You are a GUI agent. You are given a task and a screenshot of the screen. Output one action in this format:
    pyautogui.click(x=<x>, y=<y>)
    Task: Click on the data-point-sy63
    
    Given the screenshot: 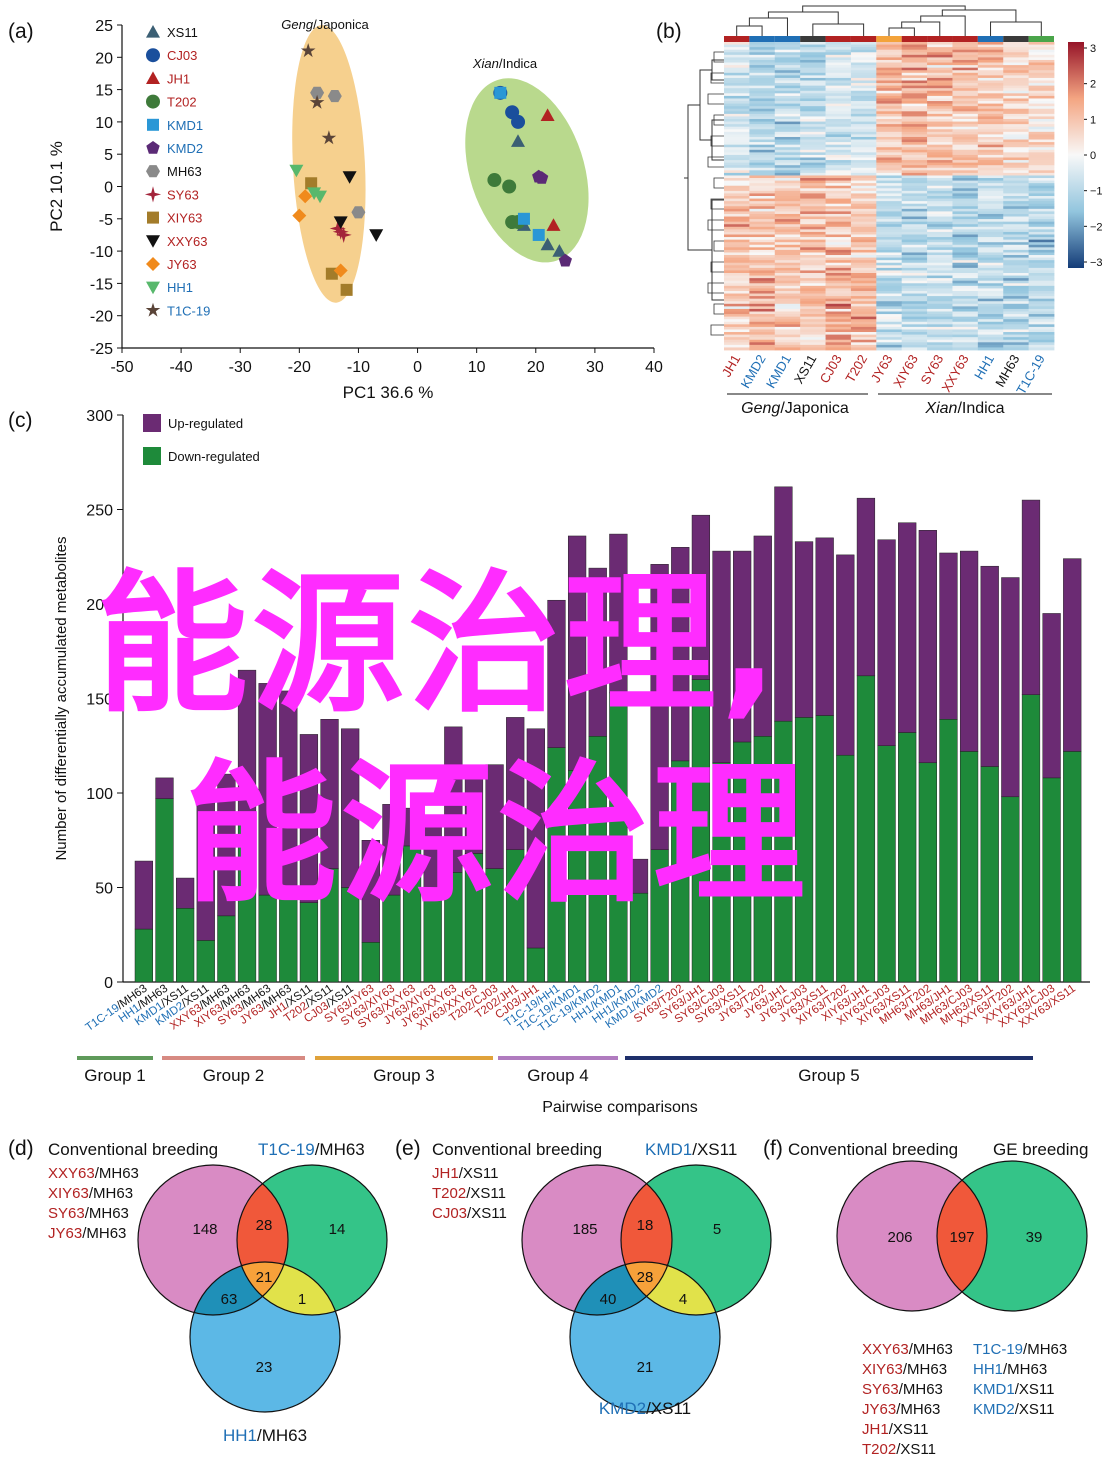 What is the action you would take?
    pyautogui.click(x=340, y=231)
    